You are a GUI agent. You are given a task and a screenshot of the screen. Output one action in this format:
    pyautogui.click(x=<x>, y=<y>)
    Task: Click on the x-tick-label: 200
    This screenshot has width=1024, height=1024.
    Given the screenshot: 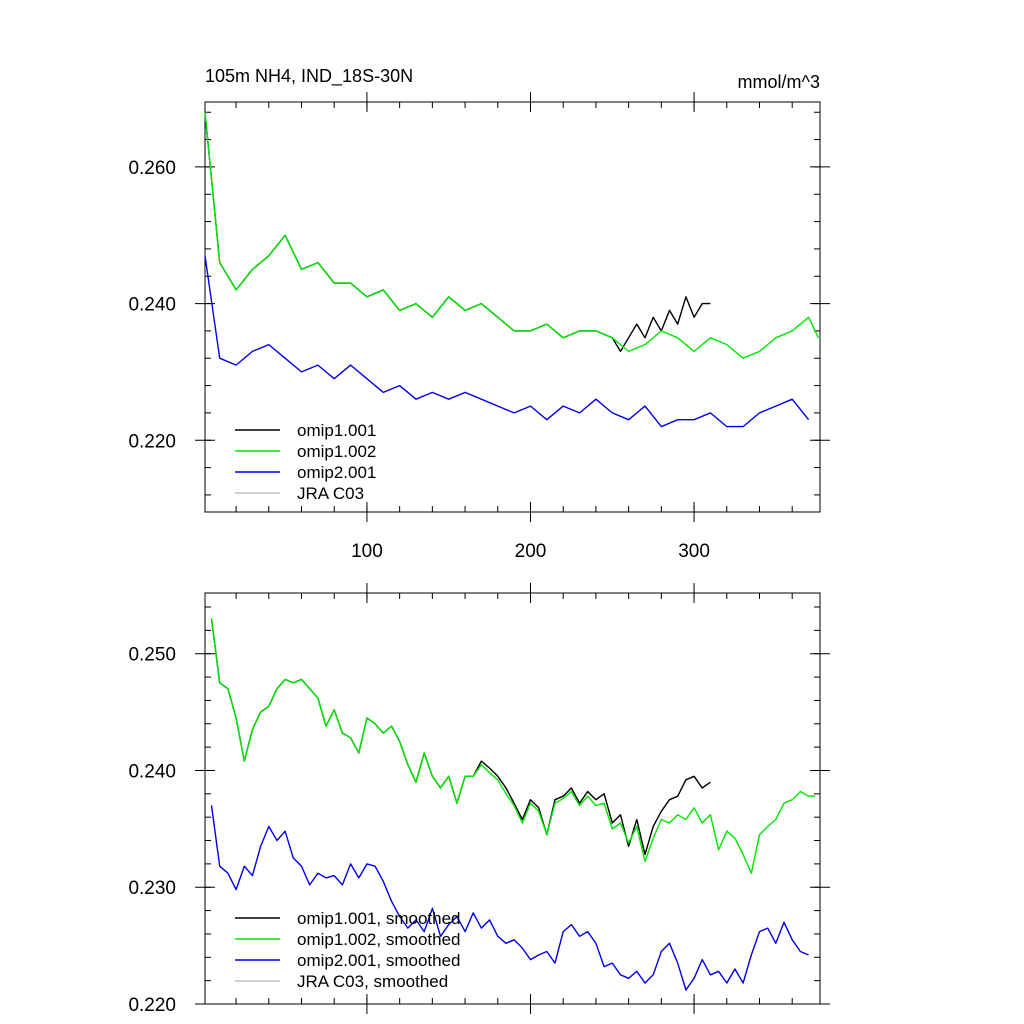 What is the action you would take?
    pyautogui.click(x=531, y=551)
    